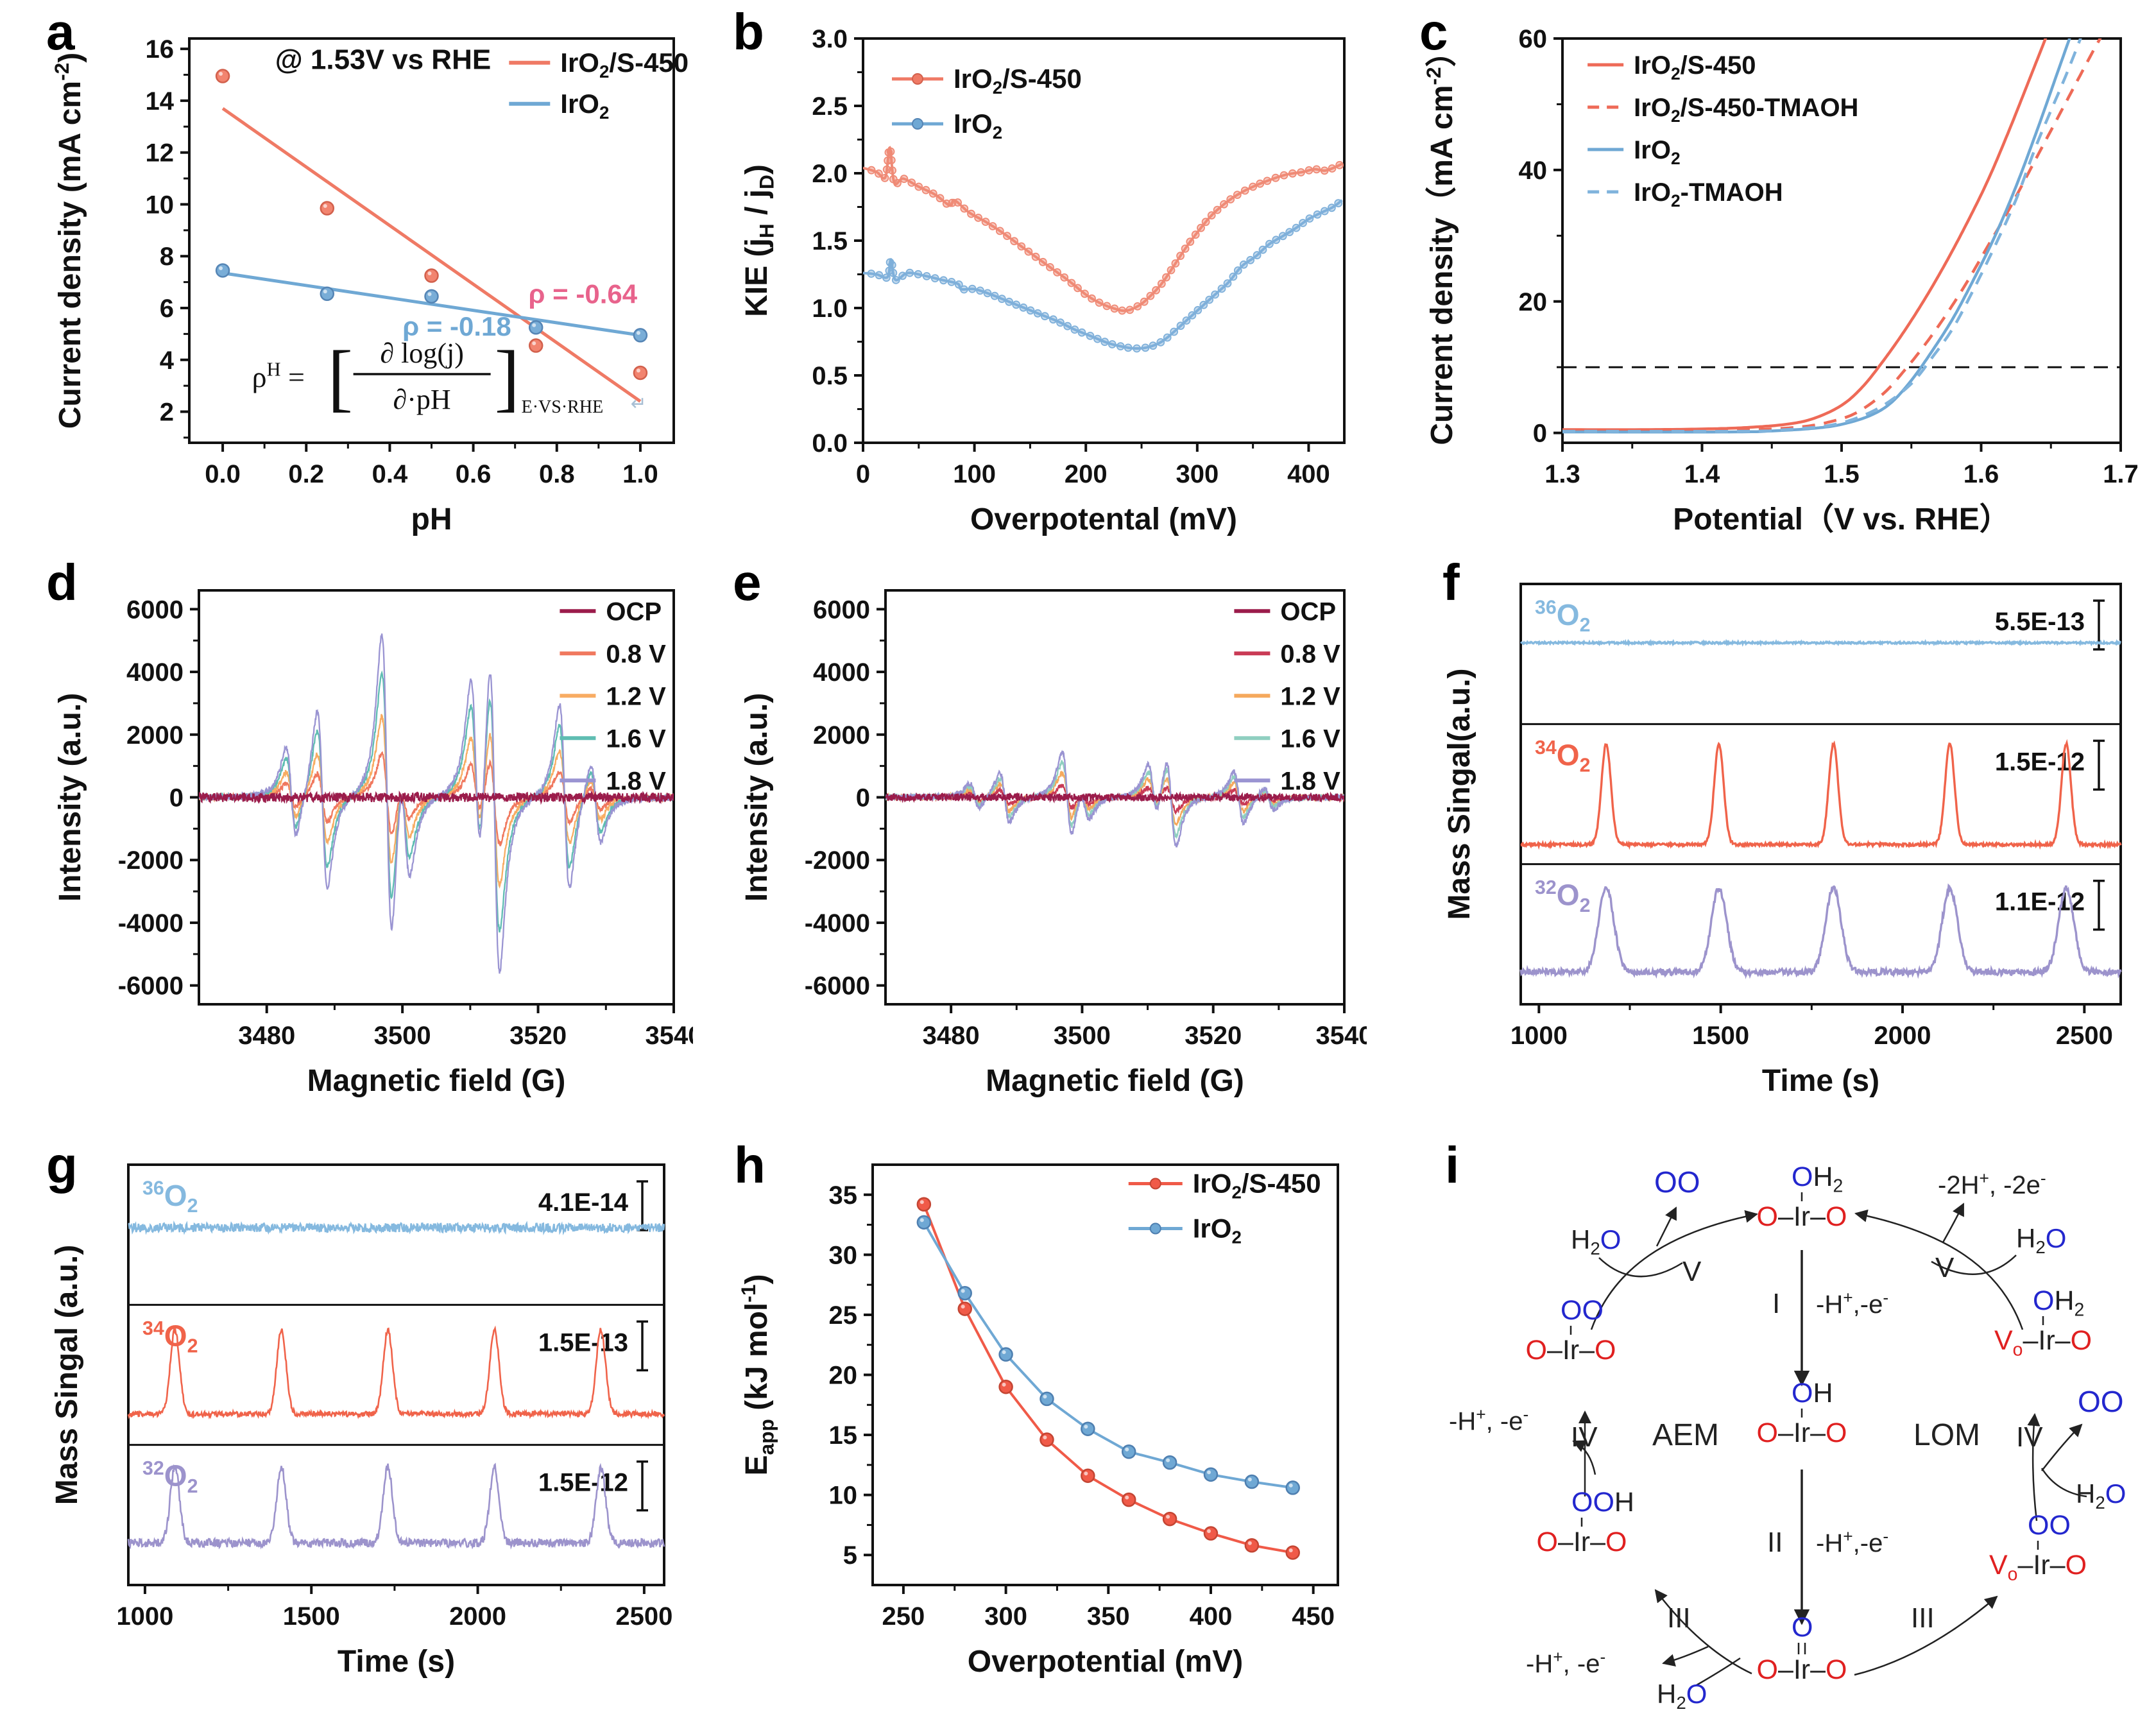  What do you see at coordinates (1776, 1303) in the screenshot?
I see `svg-text: I` at bounding box center [1776, 1303].